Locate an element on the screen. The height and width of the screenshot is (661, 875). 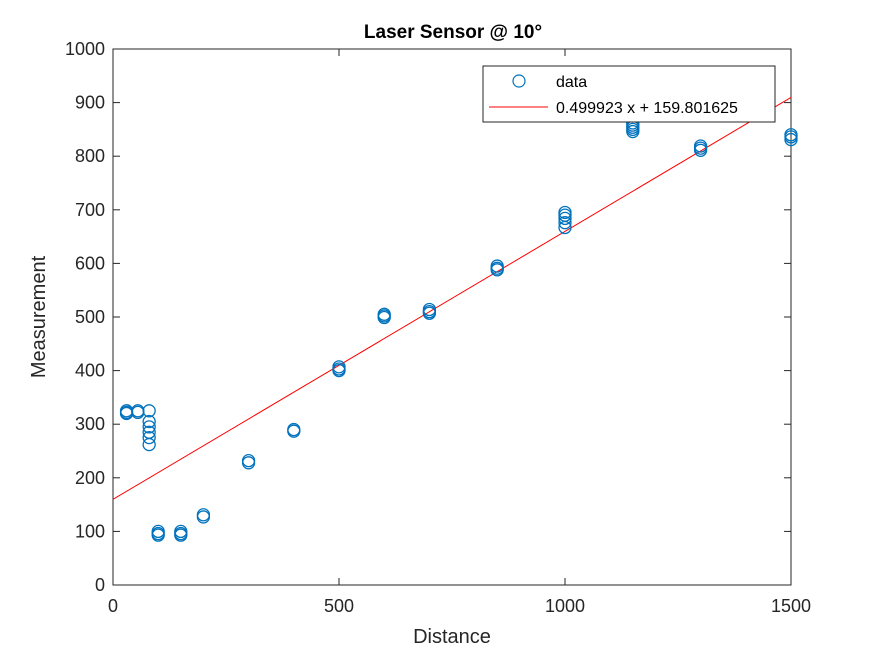
legend-label-data: data is located at coordinates (571, 82).